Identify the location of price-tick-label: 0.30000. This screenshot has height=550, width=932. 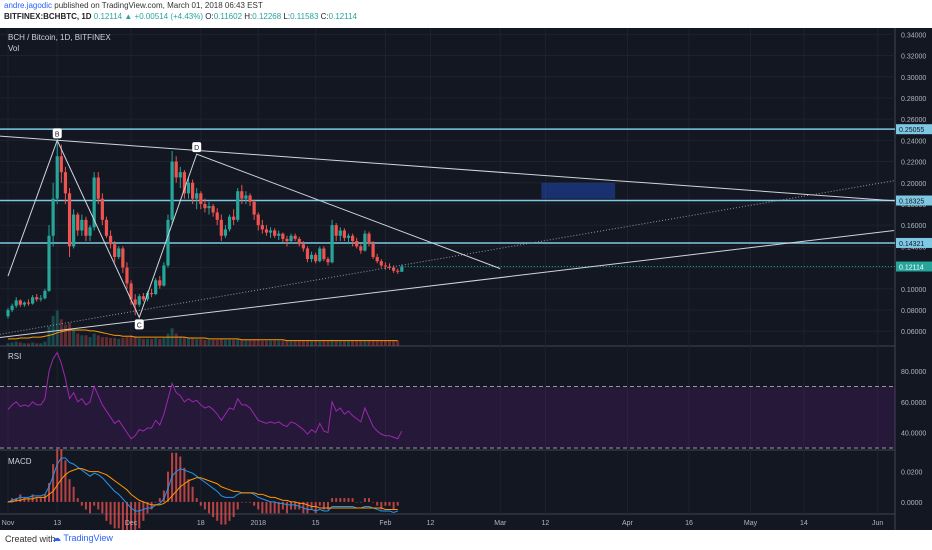
(913, 78).